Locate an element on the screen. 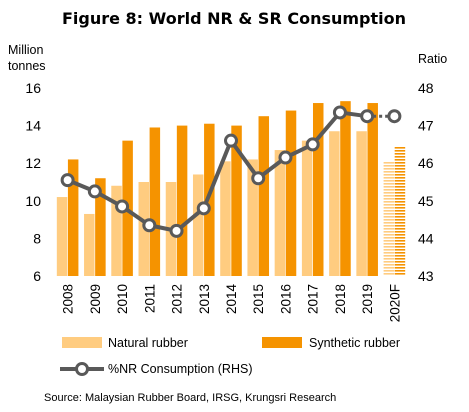 The height and width of the screenshot is (412, 469). y-tick-right-label: 48 is located at coordinates (426, 88).